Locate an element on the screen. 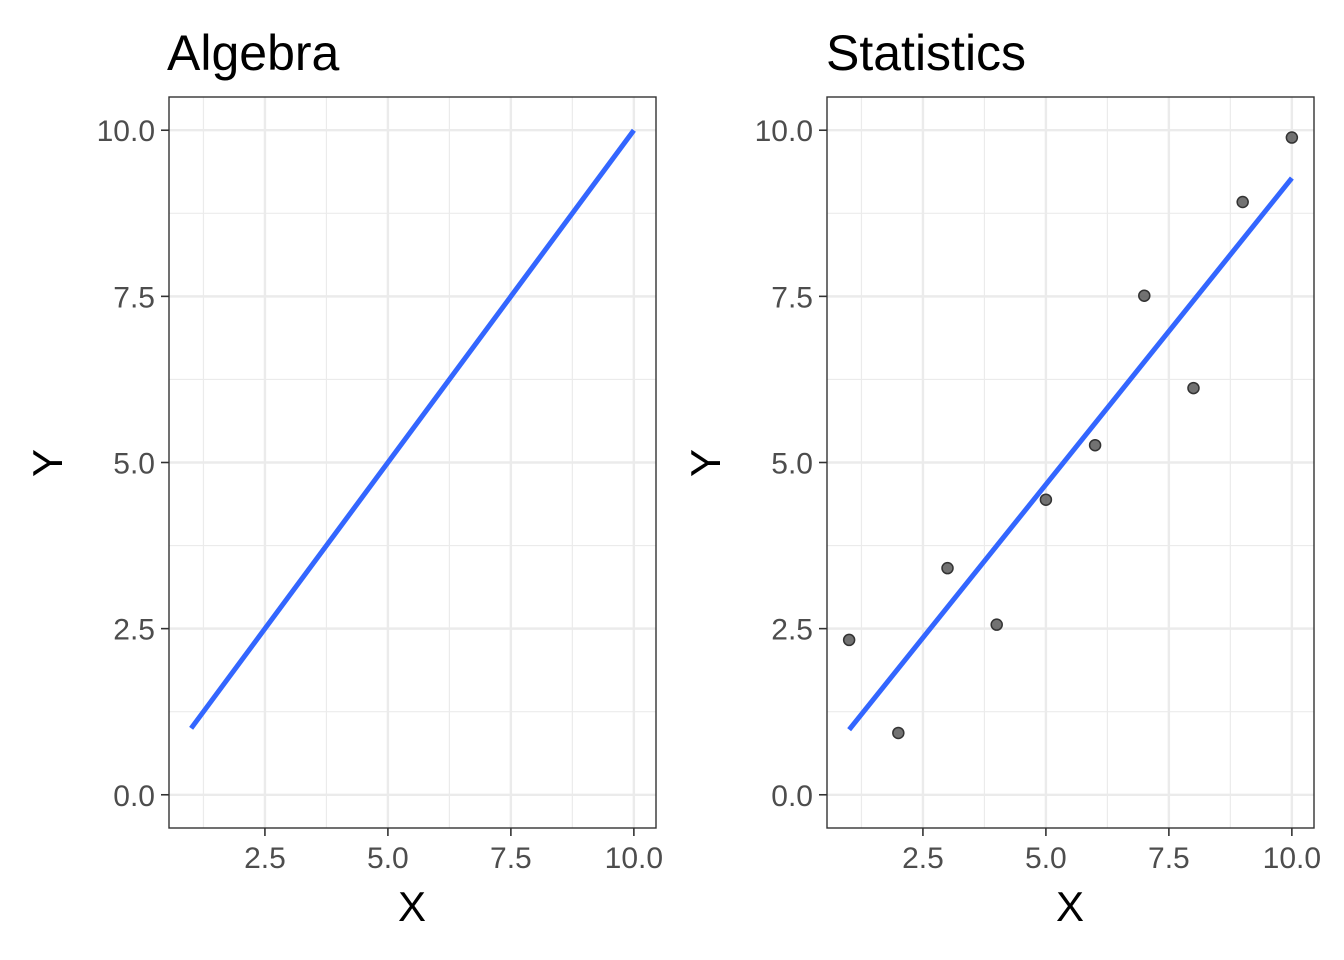  algebra-x-axis-title: X is located at coordinates (412, 906).